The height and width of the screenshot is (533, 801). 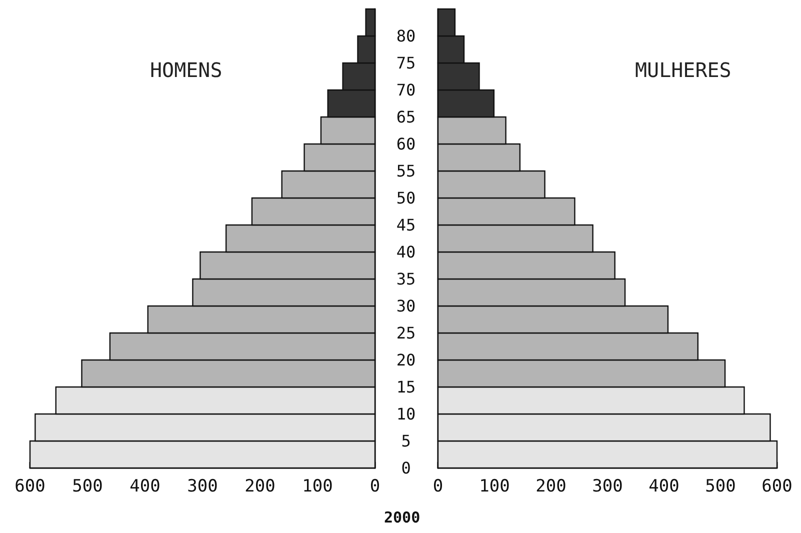 I want to click on y-tick-label: 25, so click(x=406, y=333).